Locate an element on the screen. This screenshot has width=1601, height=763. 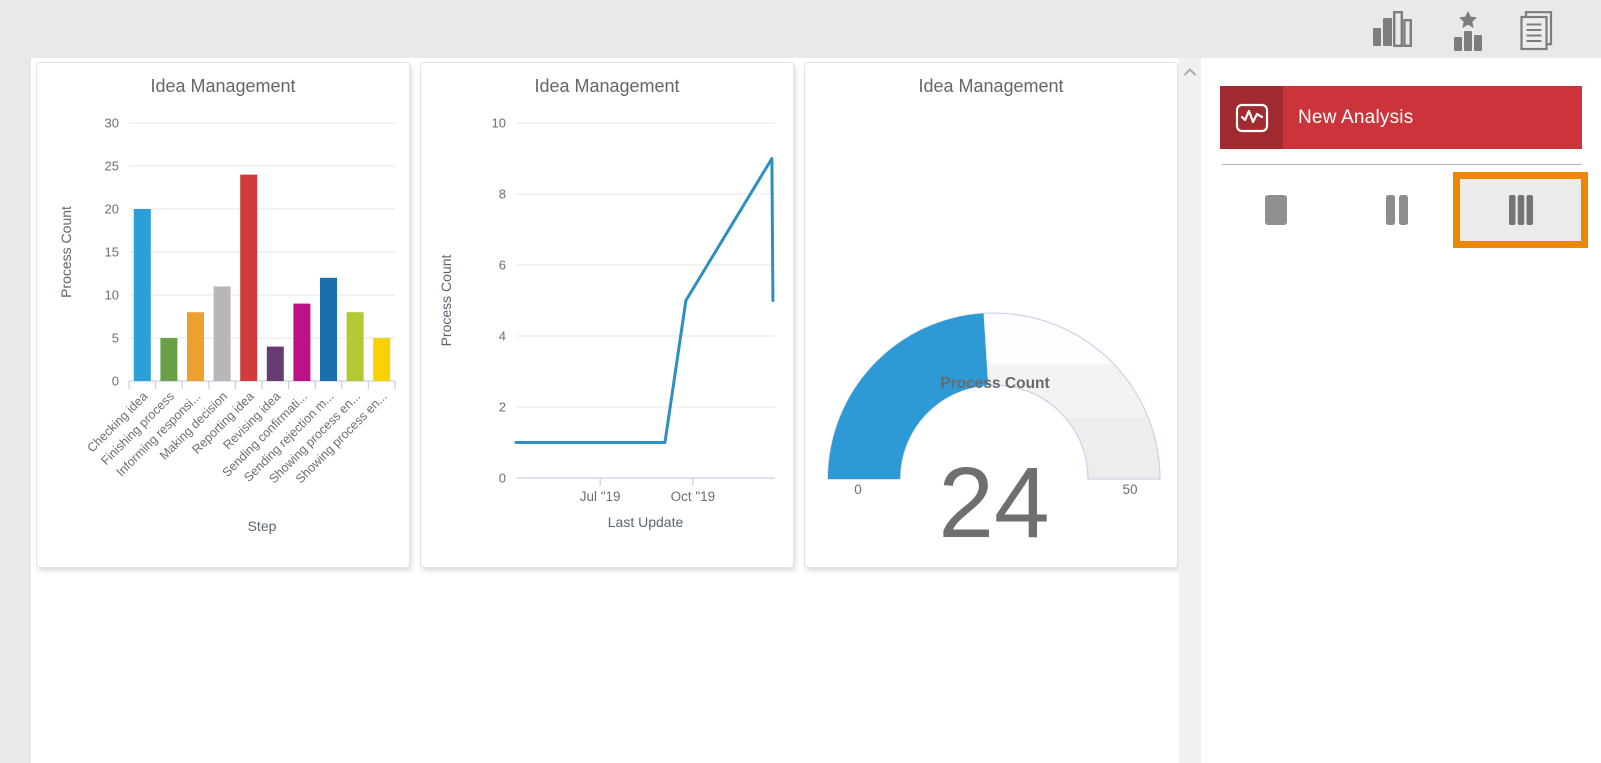
new-analysis-label: New Analysis is located at coordinates (1356, 117).